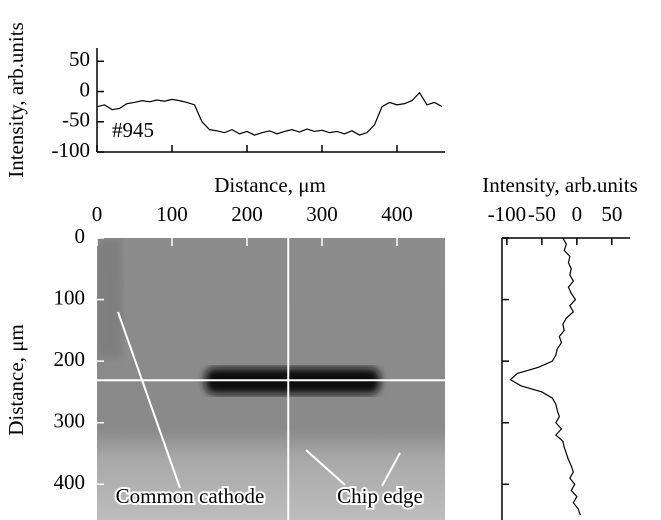 The height and width of the screenshot is (520, 661). Describe the element at coordinates (542, 214) in the screenshot. I see `x-tick-label: -50` at that location.